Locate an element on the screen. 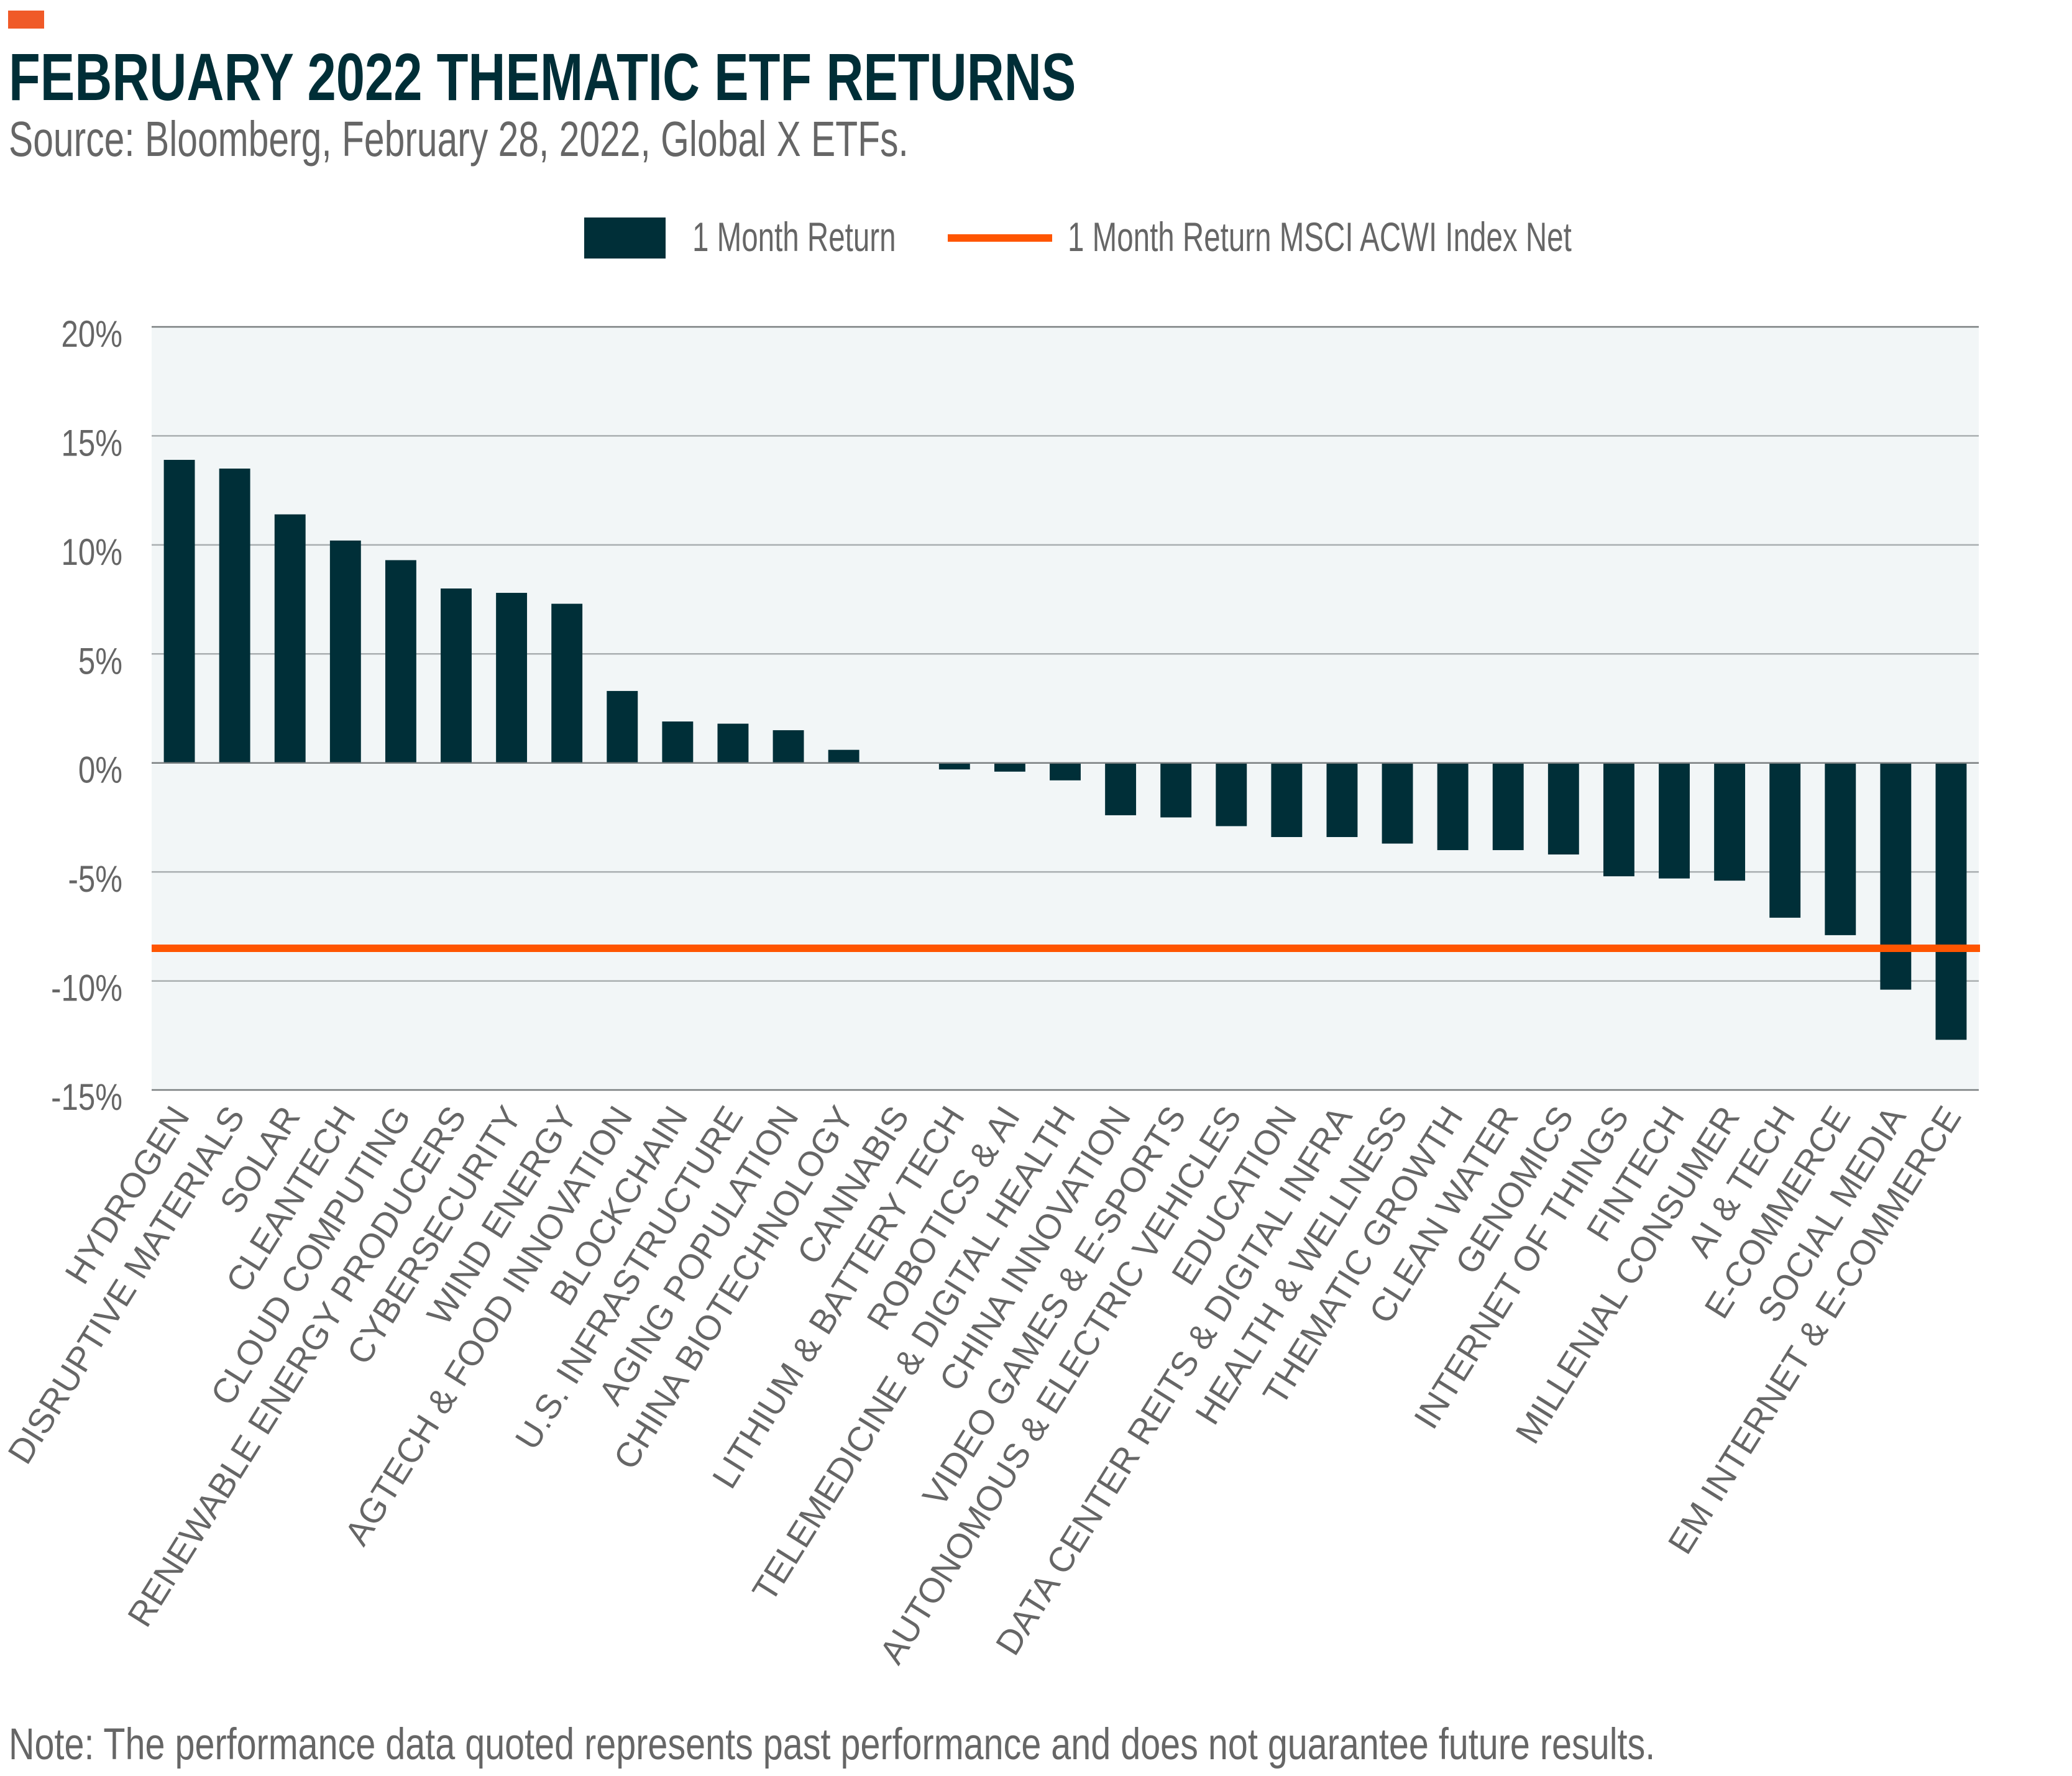 The image size is (2072, 1776). y-tick-label: -5% is located at coordinates (95, 879).